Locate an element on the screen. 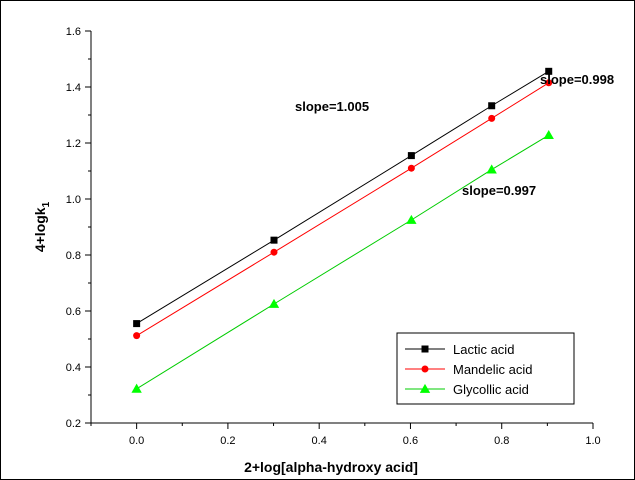 The width and height of the screenshot is (635, 480). legend: Lactic acid Mandelic acid Glycollic acid is located at coordinates (485, 368).